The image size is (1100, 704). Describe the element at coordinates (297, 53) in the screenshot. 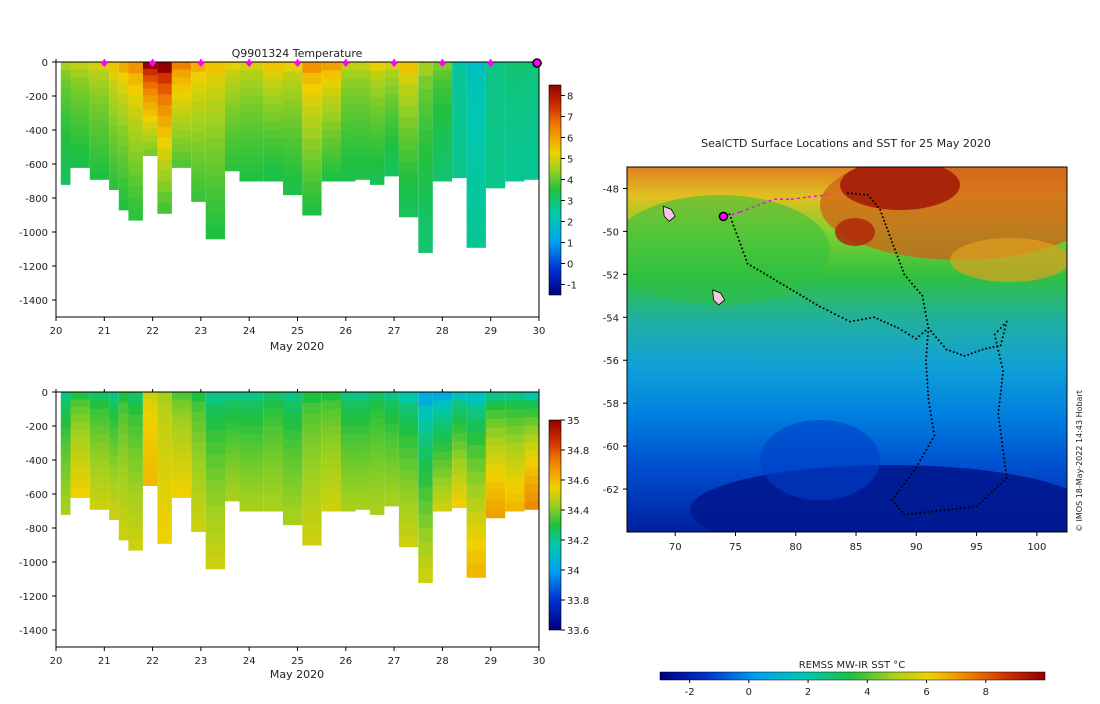

I see `temperature-title: Q9901324 Temperature` at that location.